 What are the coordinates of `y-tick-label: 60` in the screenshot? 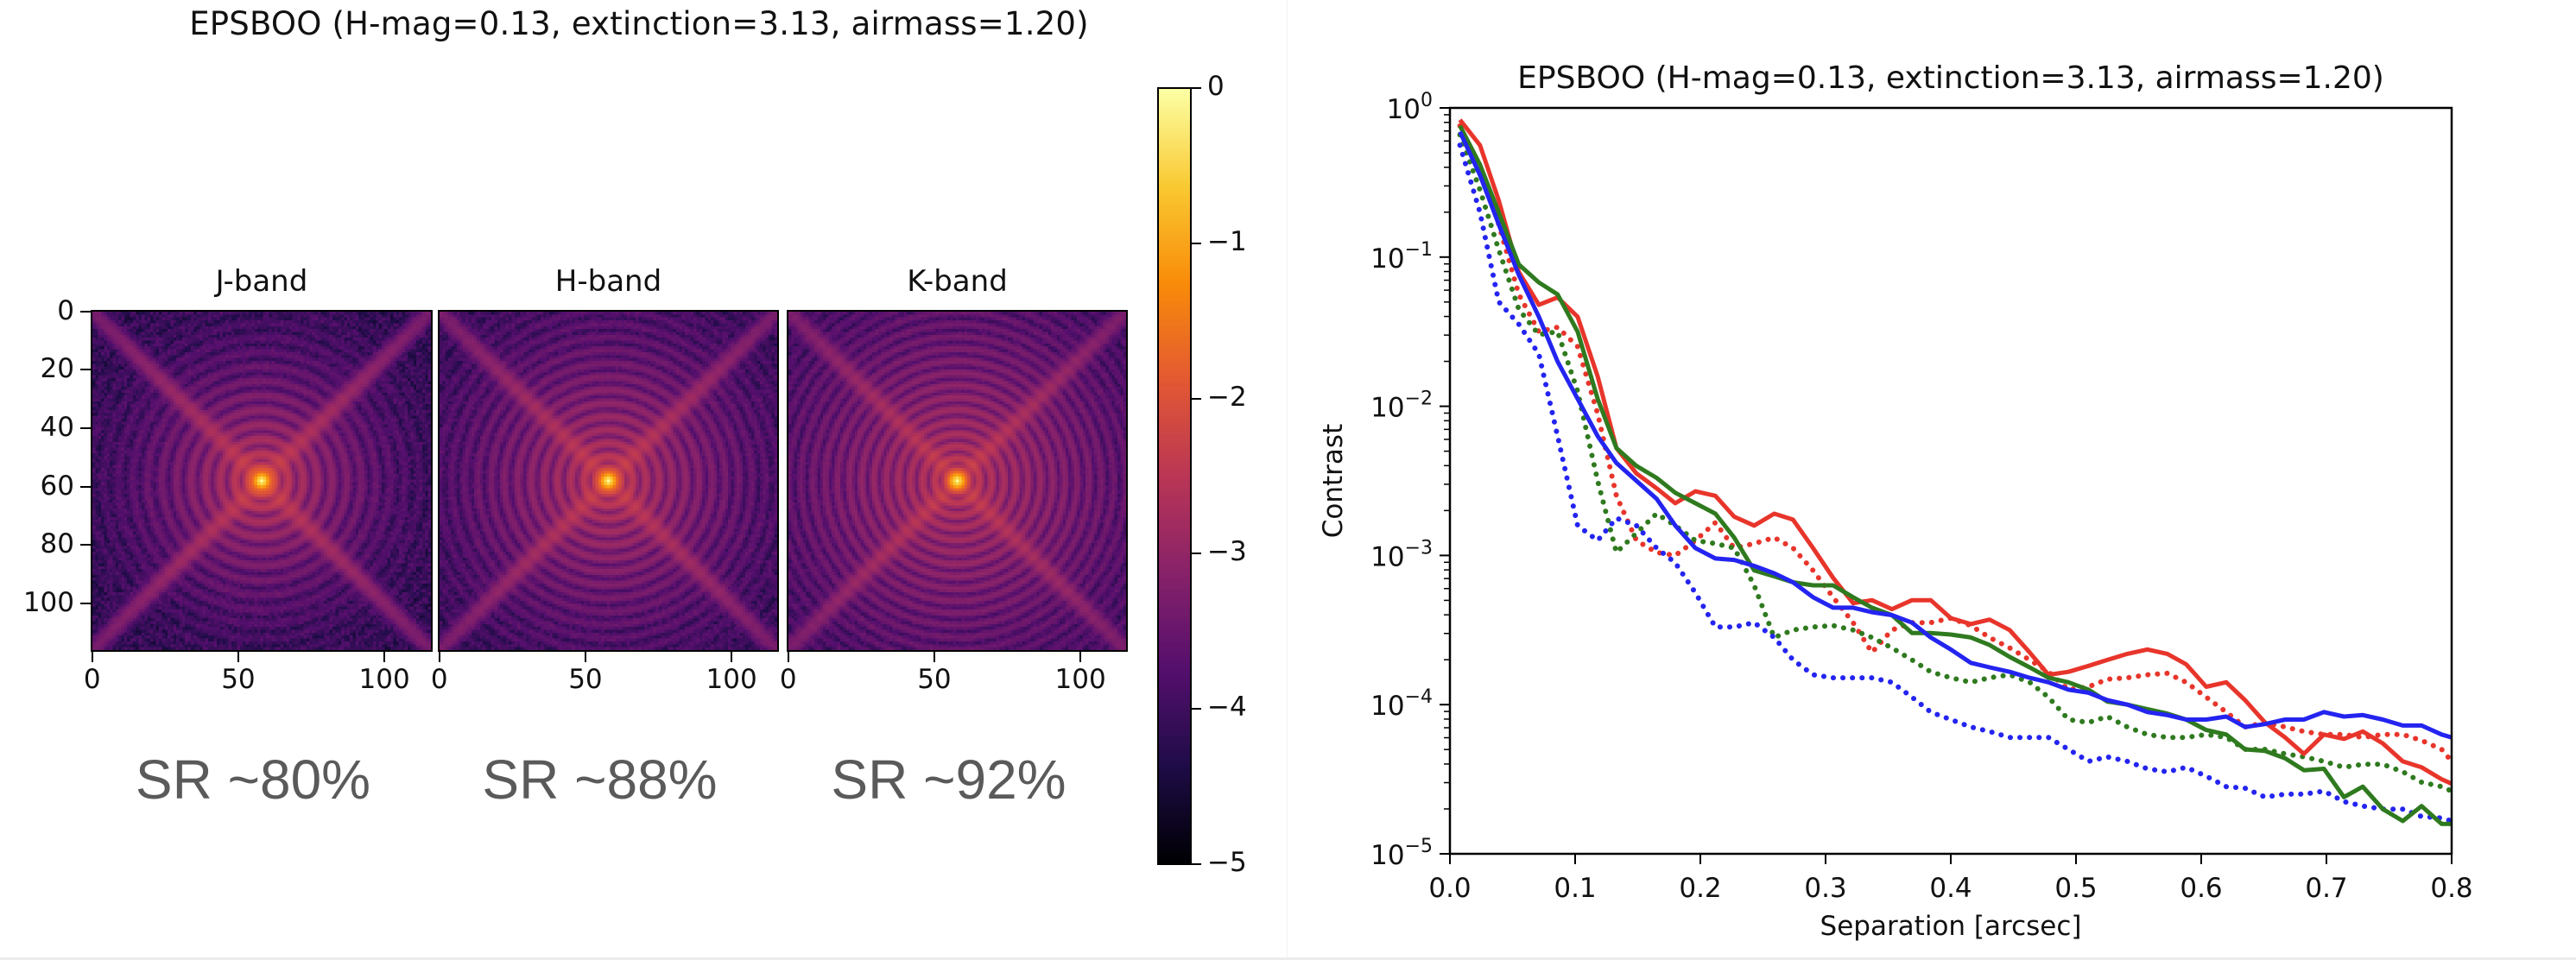 It's located at (57, 486).